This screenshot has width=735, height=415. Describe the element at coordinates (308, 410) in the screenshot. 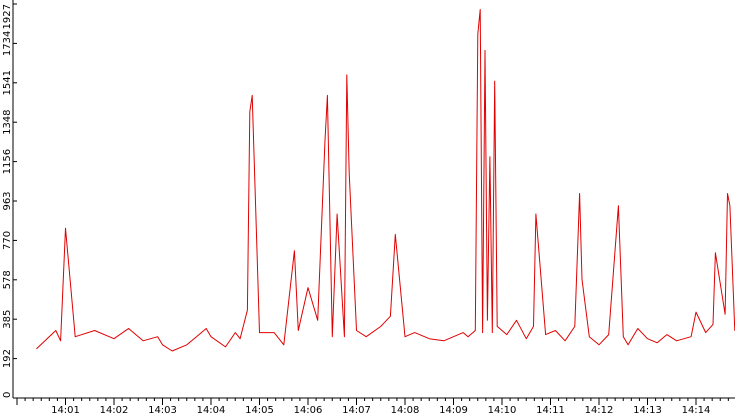

I see `x-tick-label: 14:06` at that location.